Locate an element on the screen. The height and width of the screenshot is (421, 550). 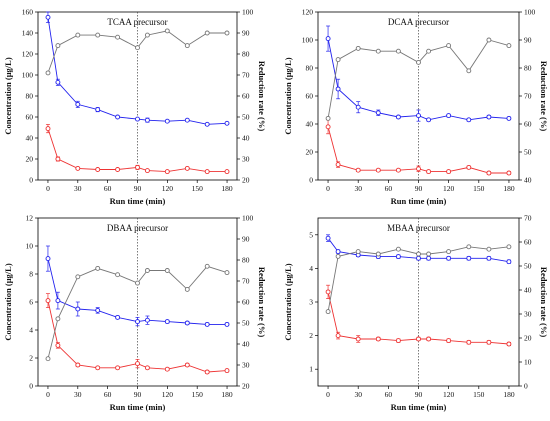
panel-title: DBAA precursor is located at coordinates (137, 228).